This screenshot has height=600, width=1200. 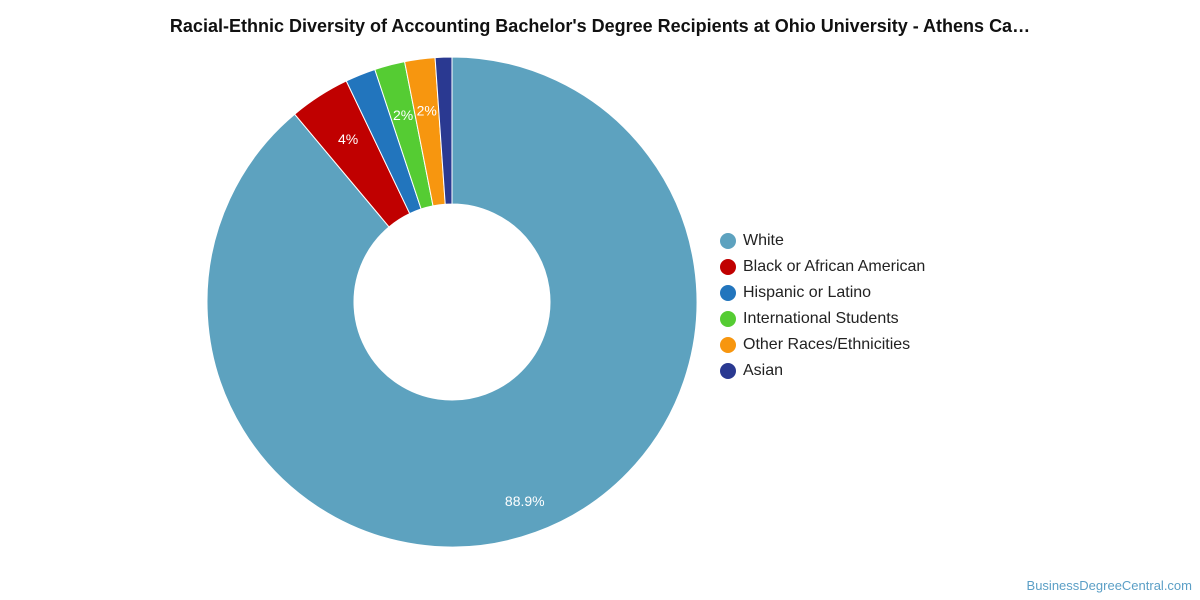 I want to click on watermark: BusinessDegreeCentral.com, so click(x=1109, y=585).